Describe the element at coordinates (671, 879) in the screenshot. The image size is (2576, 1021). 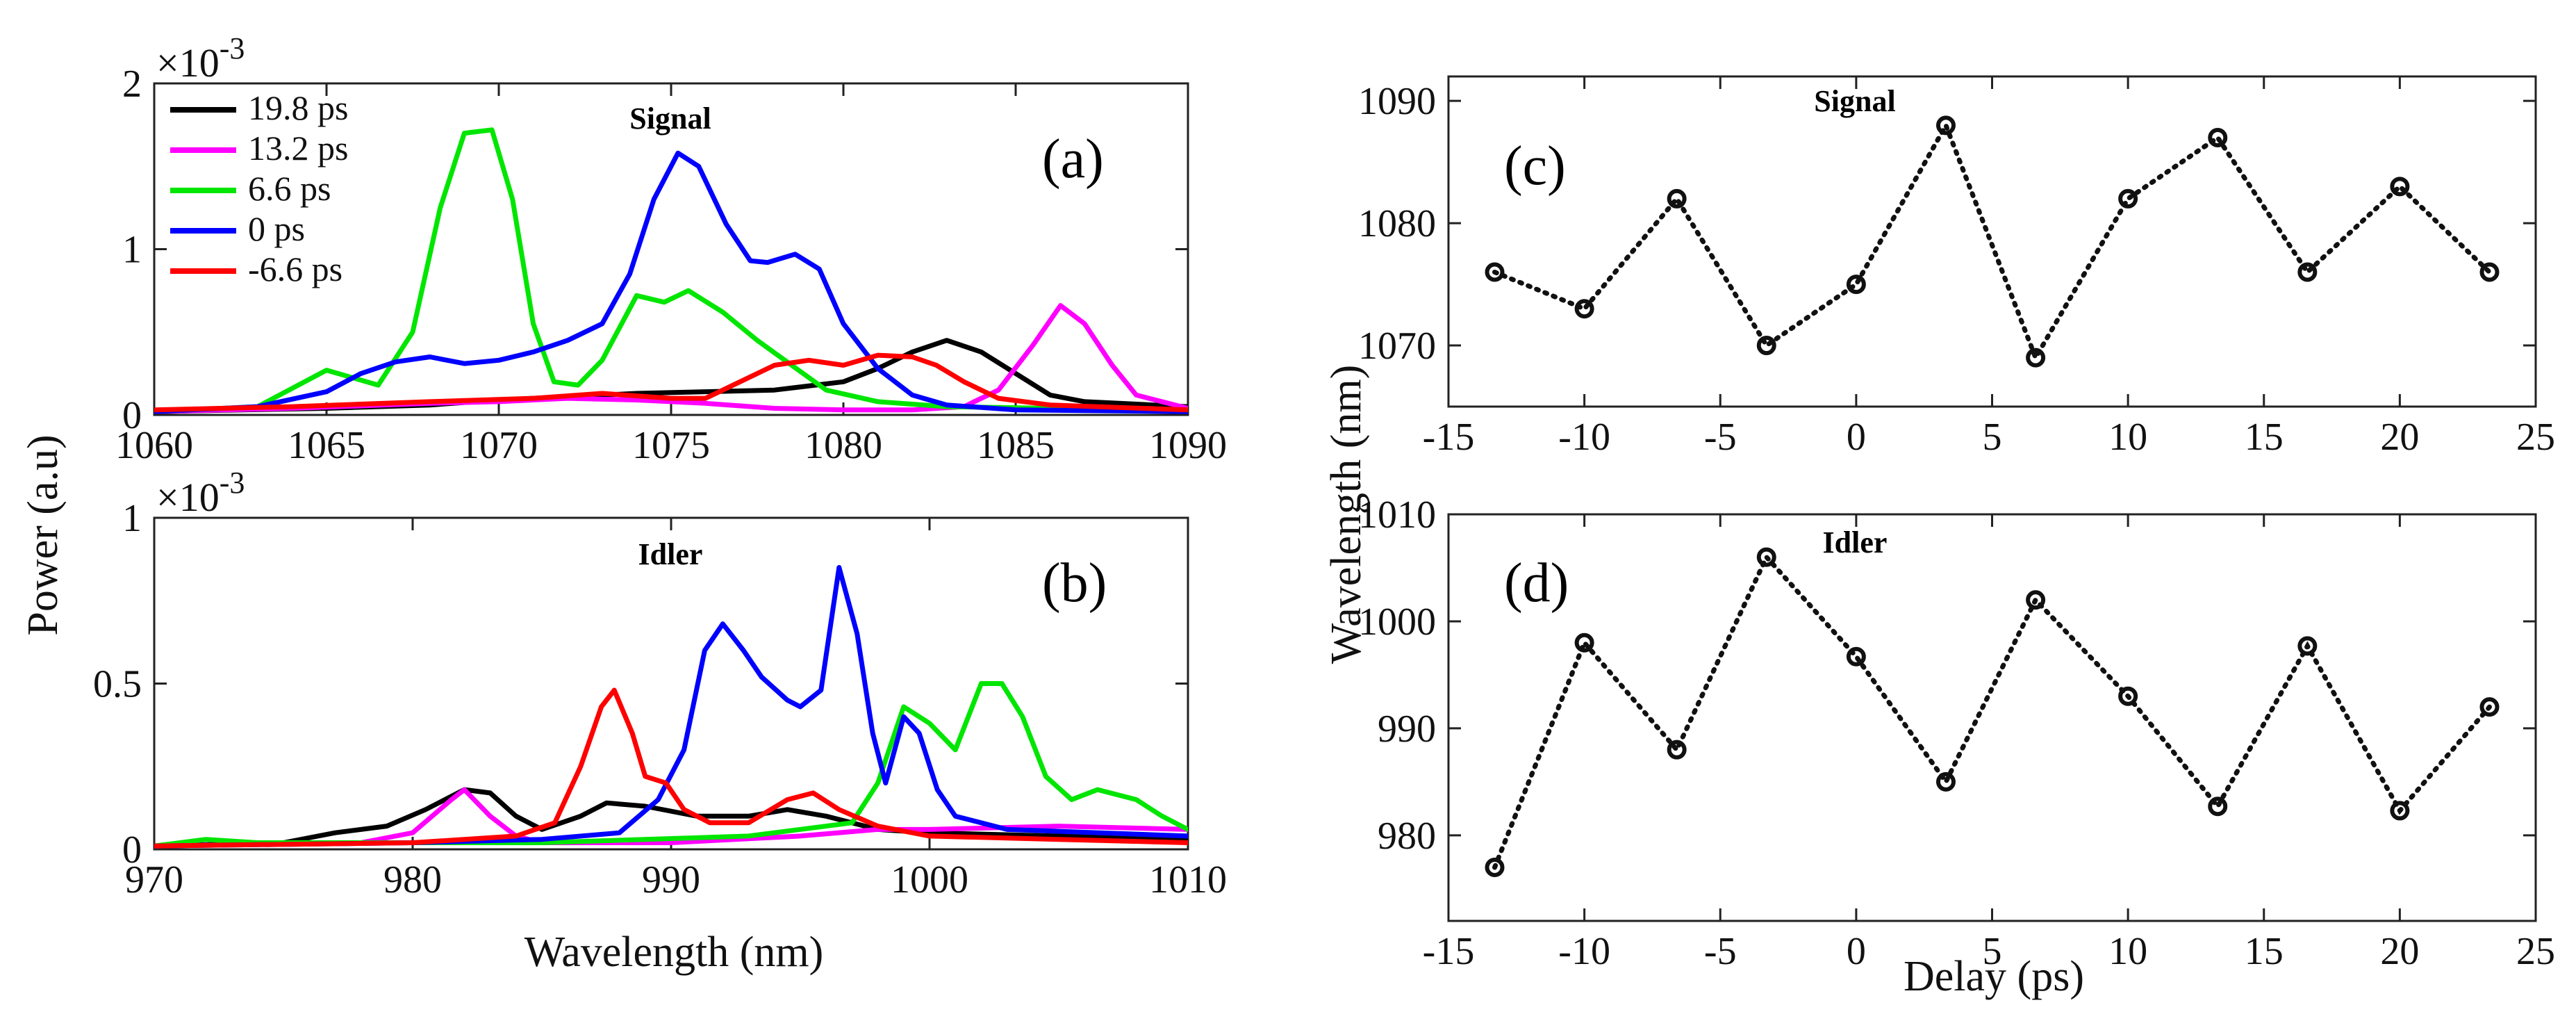
I see `x-tick-label: 990` at that location.